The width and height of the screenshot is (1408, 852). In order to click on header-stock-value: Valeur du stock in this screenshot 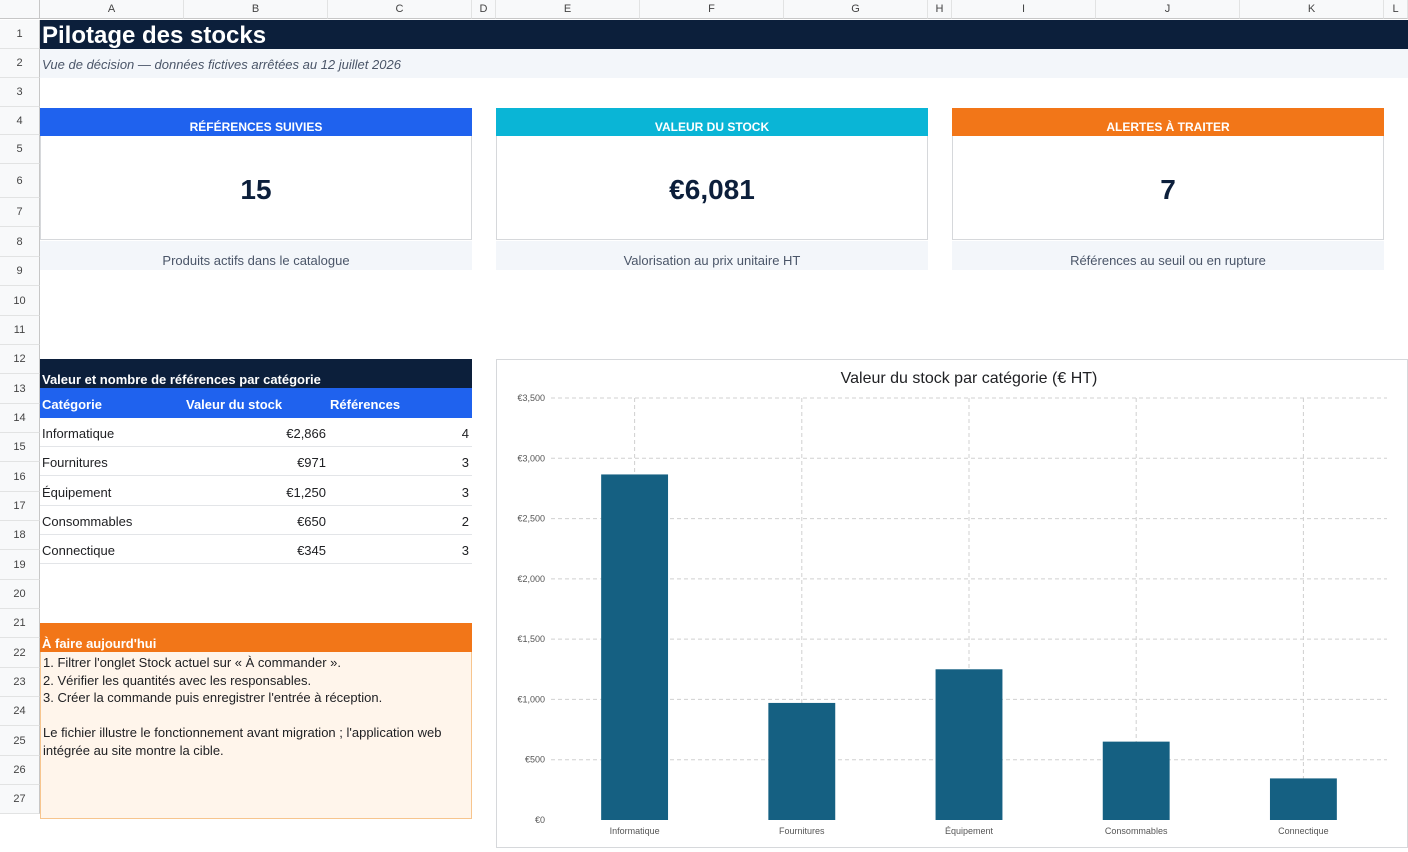, I will do `click(234, 404)`.